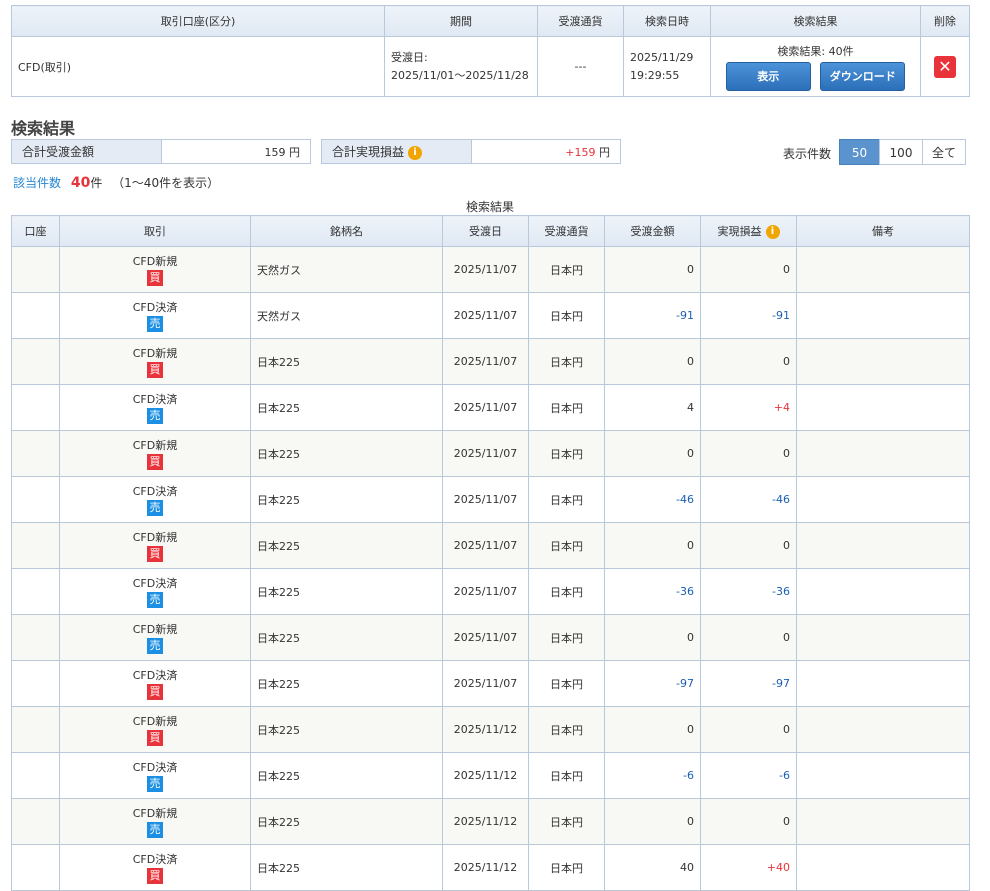  What do you see at coordinates (490, 231) in the screenshot?
I see `results-header: 口座 取引 銘柄名 受渡日 受渡通貨 受渡金額 実現損益 i 備考` at bounding box center [490, 231].